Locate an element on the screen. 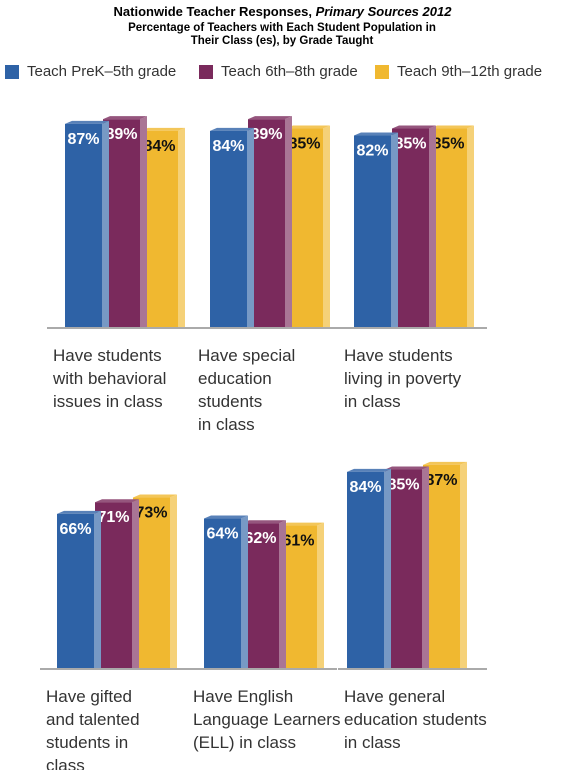  legend-item-6-8: Teach 6th–8th grade is located at coordinates (278, 71).